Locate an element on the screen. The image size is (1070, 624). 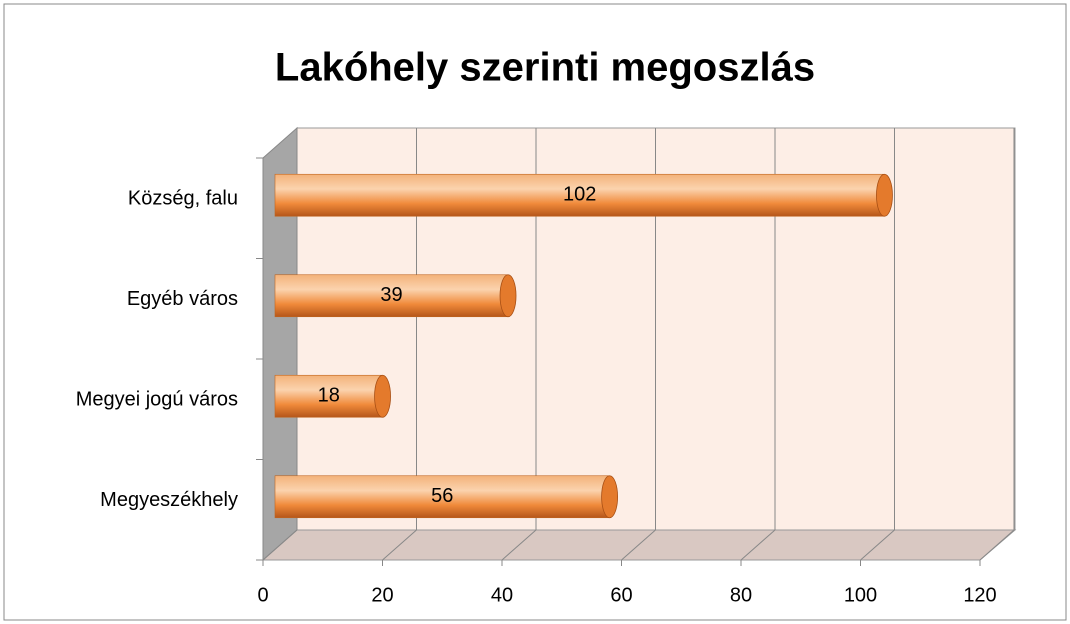
x-tick-label: 100 is located at coordinates (860, 595).